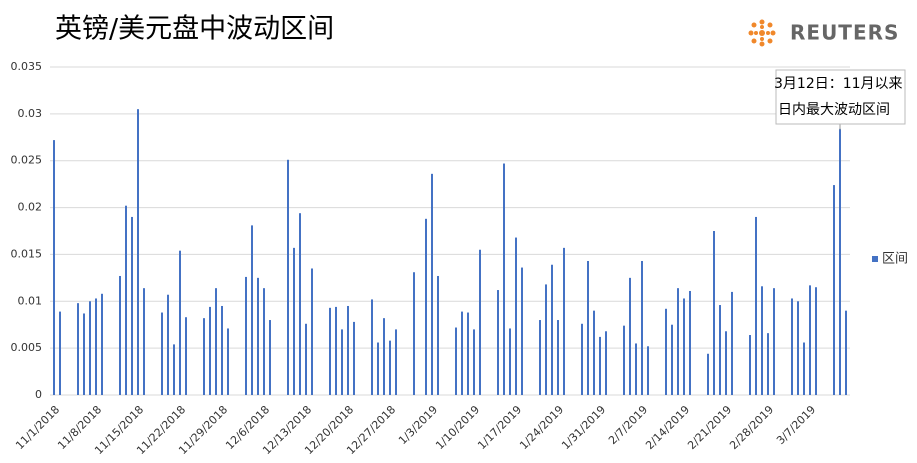  I want to click on y-tick-label: 0.025, so click(27, 160).